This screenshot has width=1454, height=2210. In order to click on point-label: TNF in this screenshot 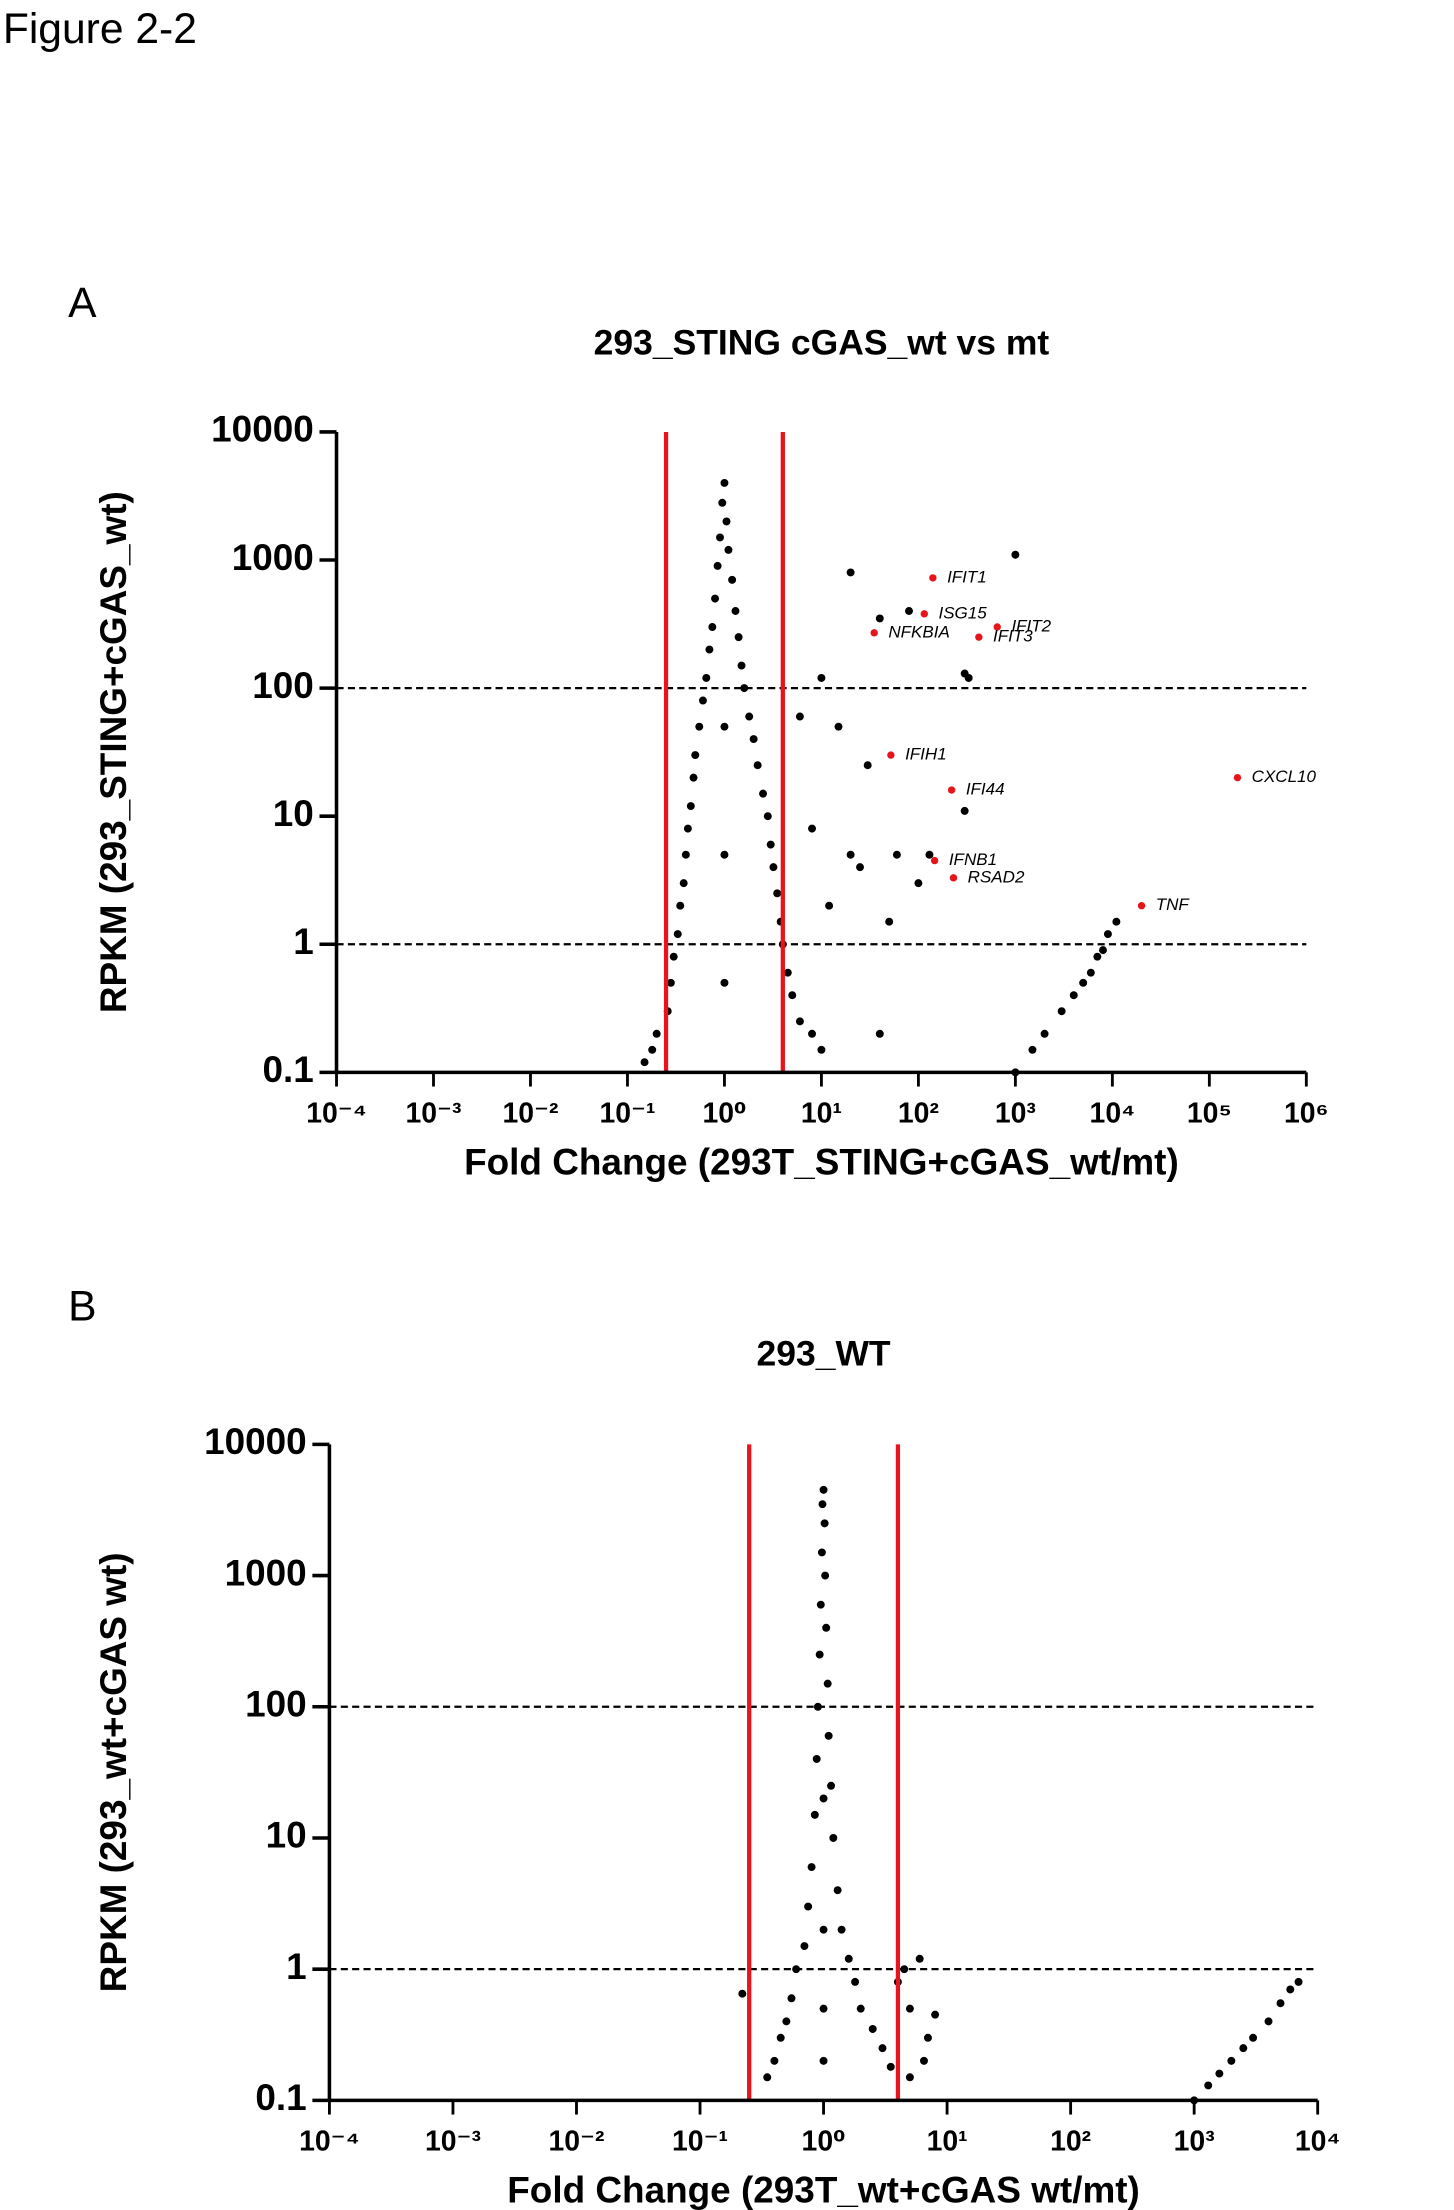, I will do `click(1173, 904)`.